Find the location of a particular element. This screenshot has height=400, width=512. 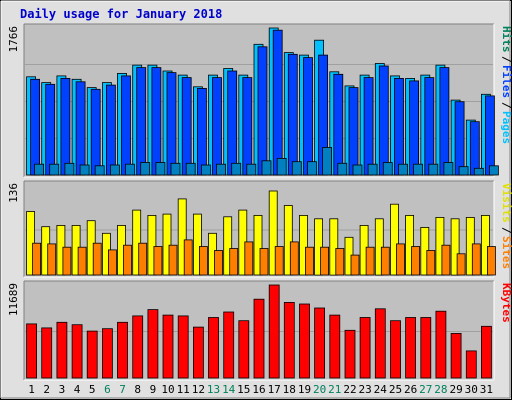

legend-kbytes: KBytes is located at coordinates (506, 303).